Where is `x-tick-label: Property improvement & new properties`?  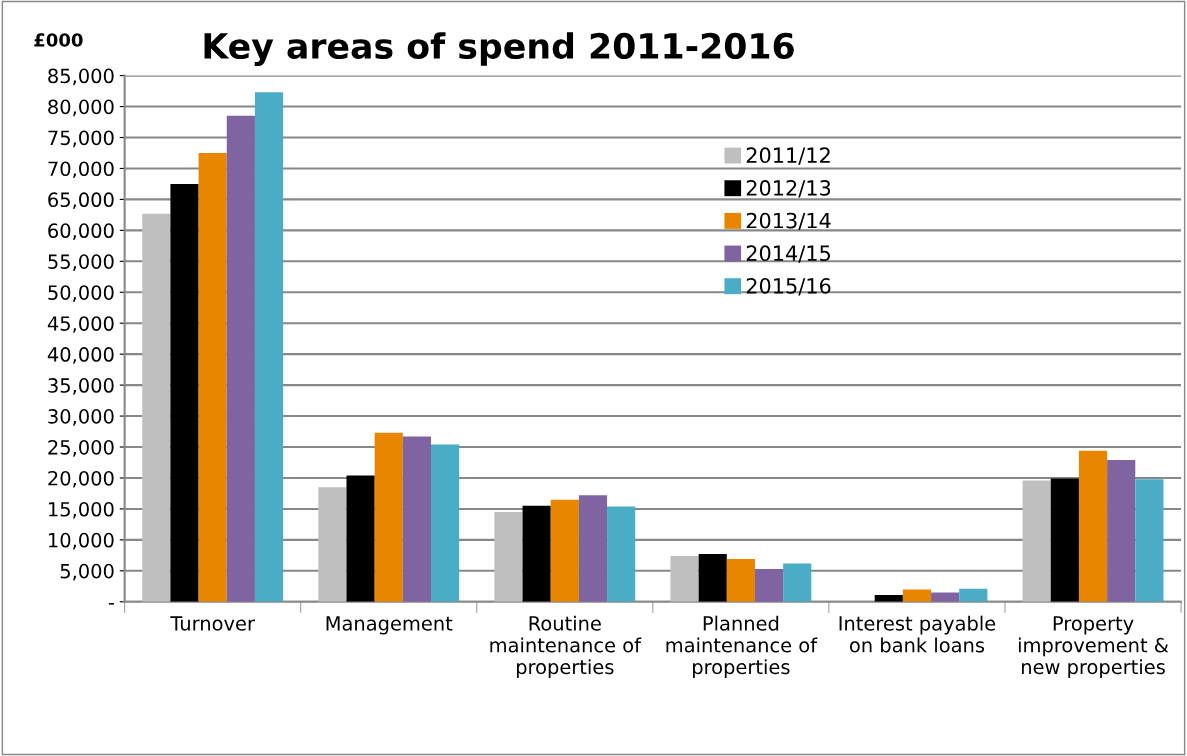
x-tick-label: Property improvement & new properties is located at coordinates (1093, 647).